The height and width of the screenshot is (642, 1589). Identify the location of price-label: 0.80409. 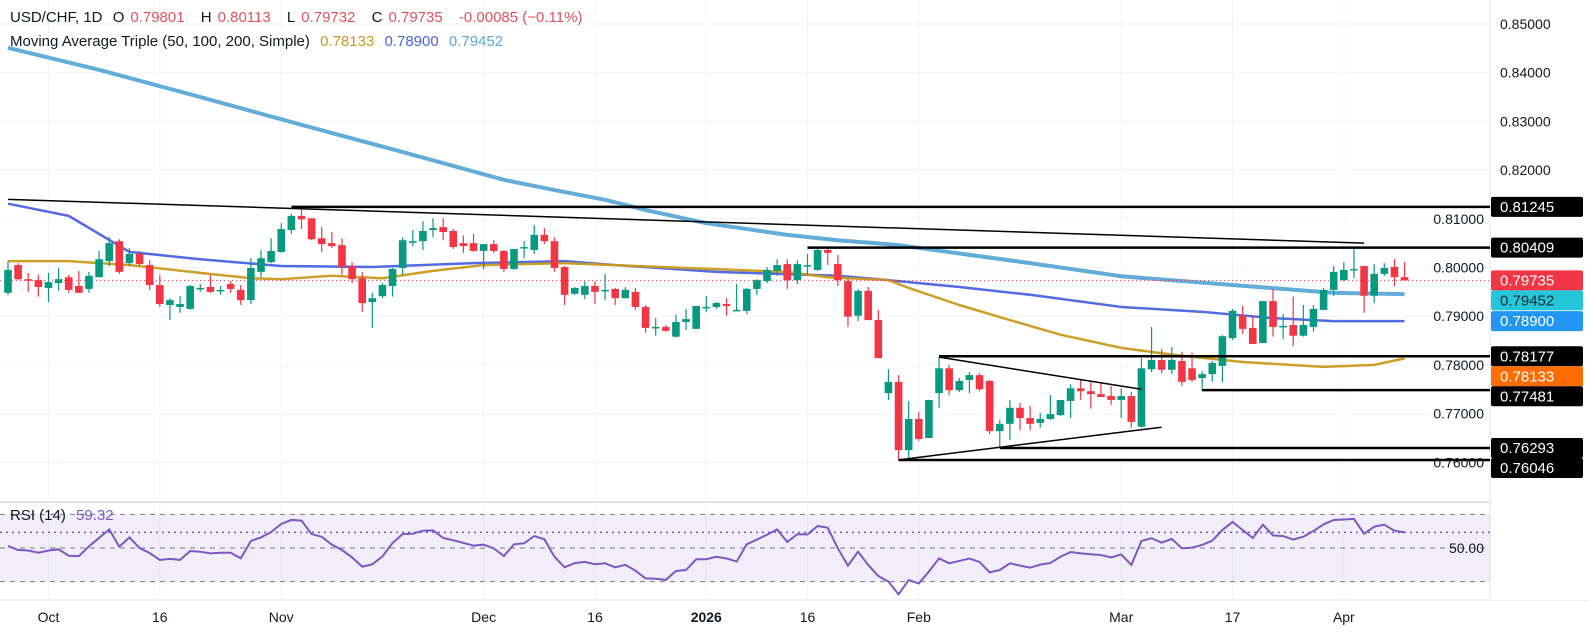
(1527, 248).